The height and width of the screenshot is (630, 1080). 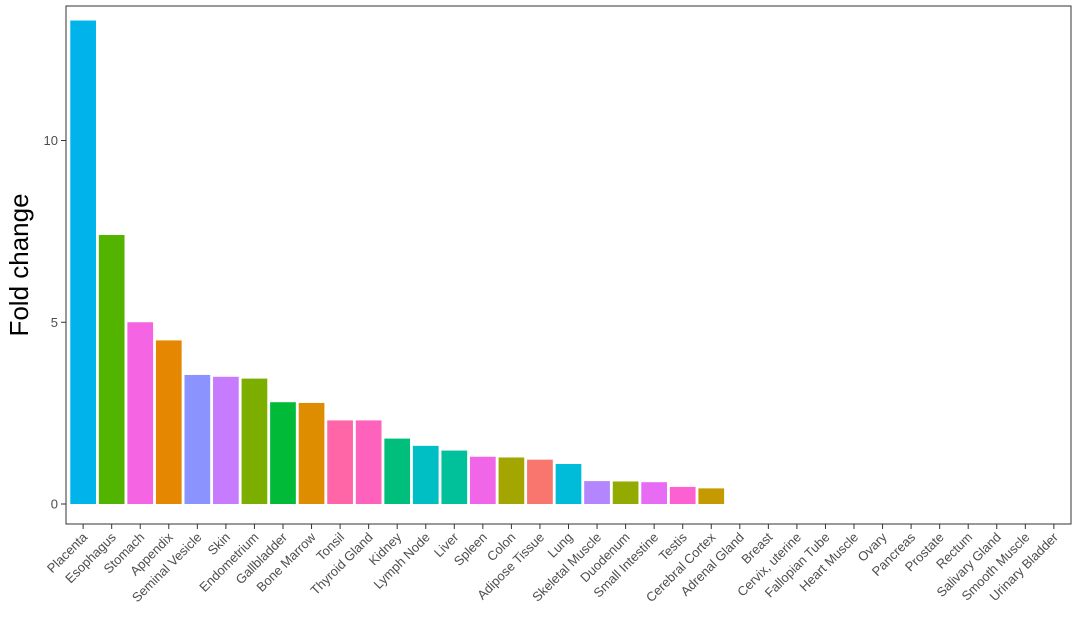 I want to click on bar-tonsil, so click(x=340, y=462).